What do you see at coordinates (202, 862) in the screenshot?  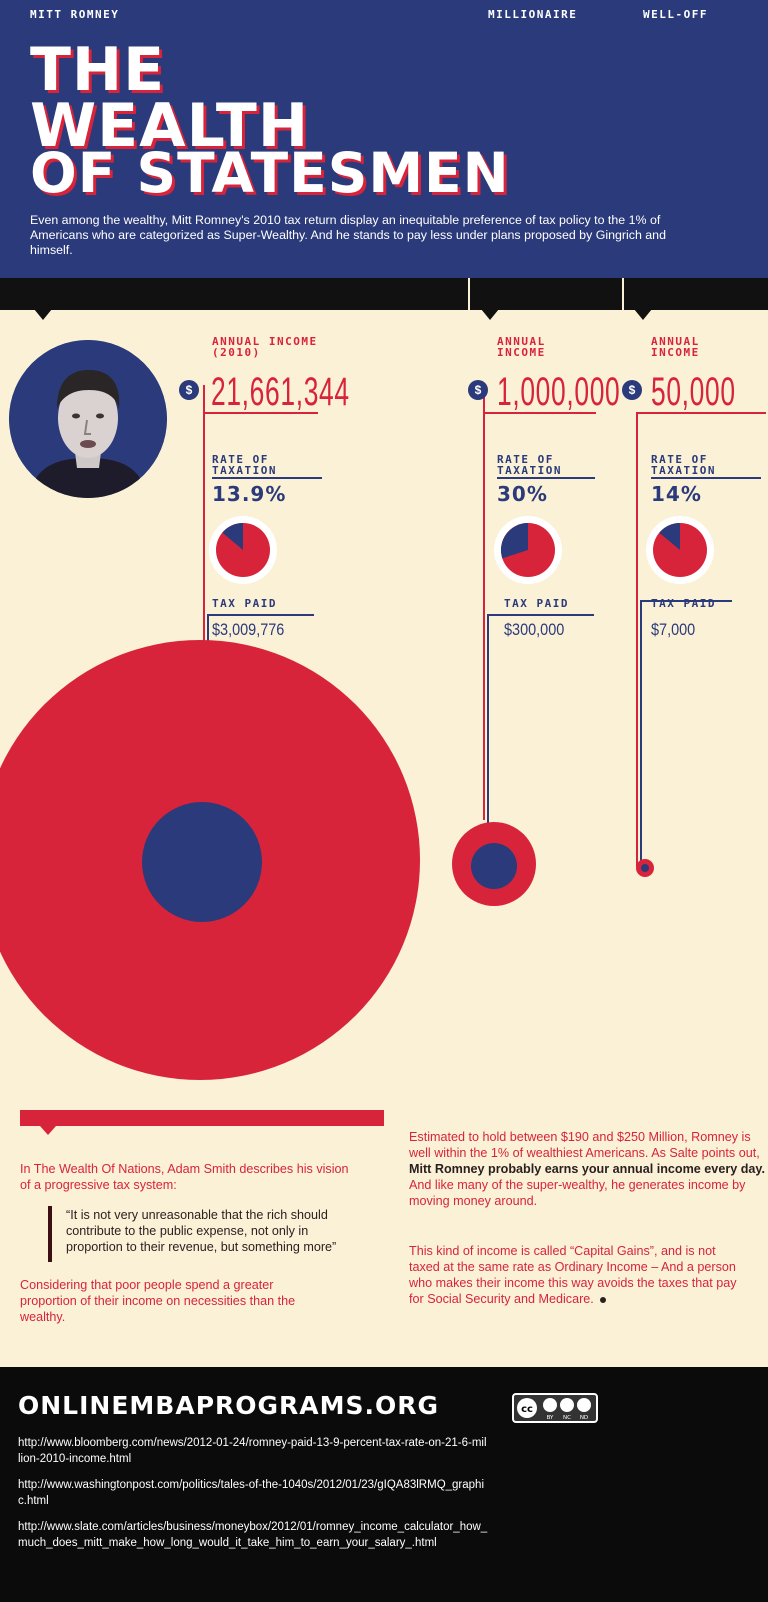 I see `romney-tax-bubble` at bounding box center [202, 862].